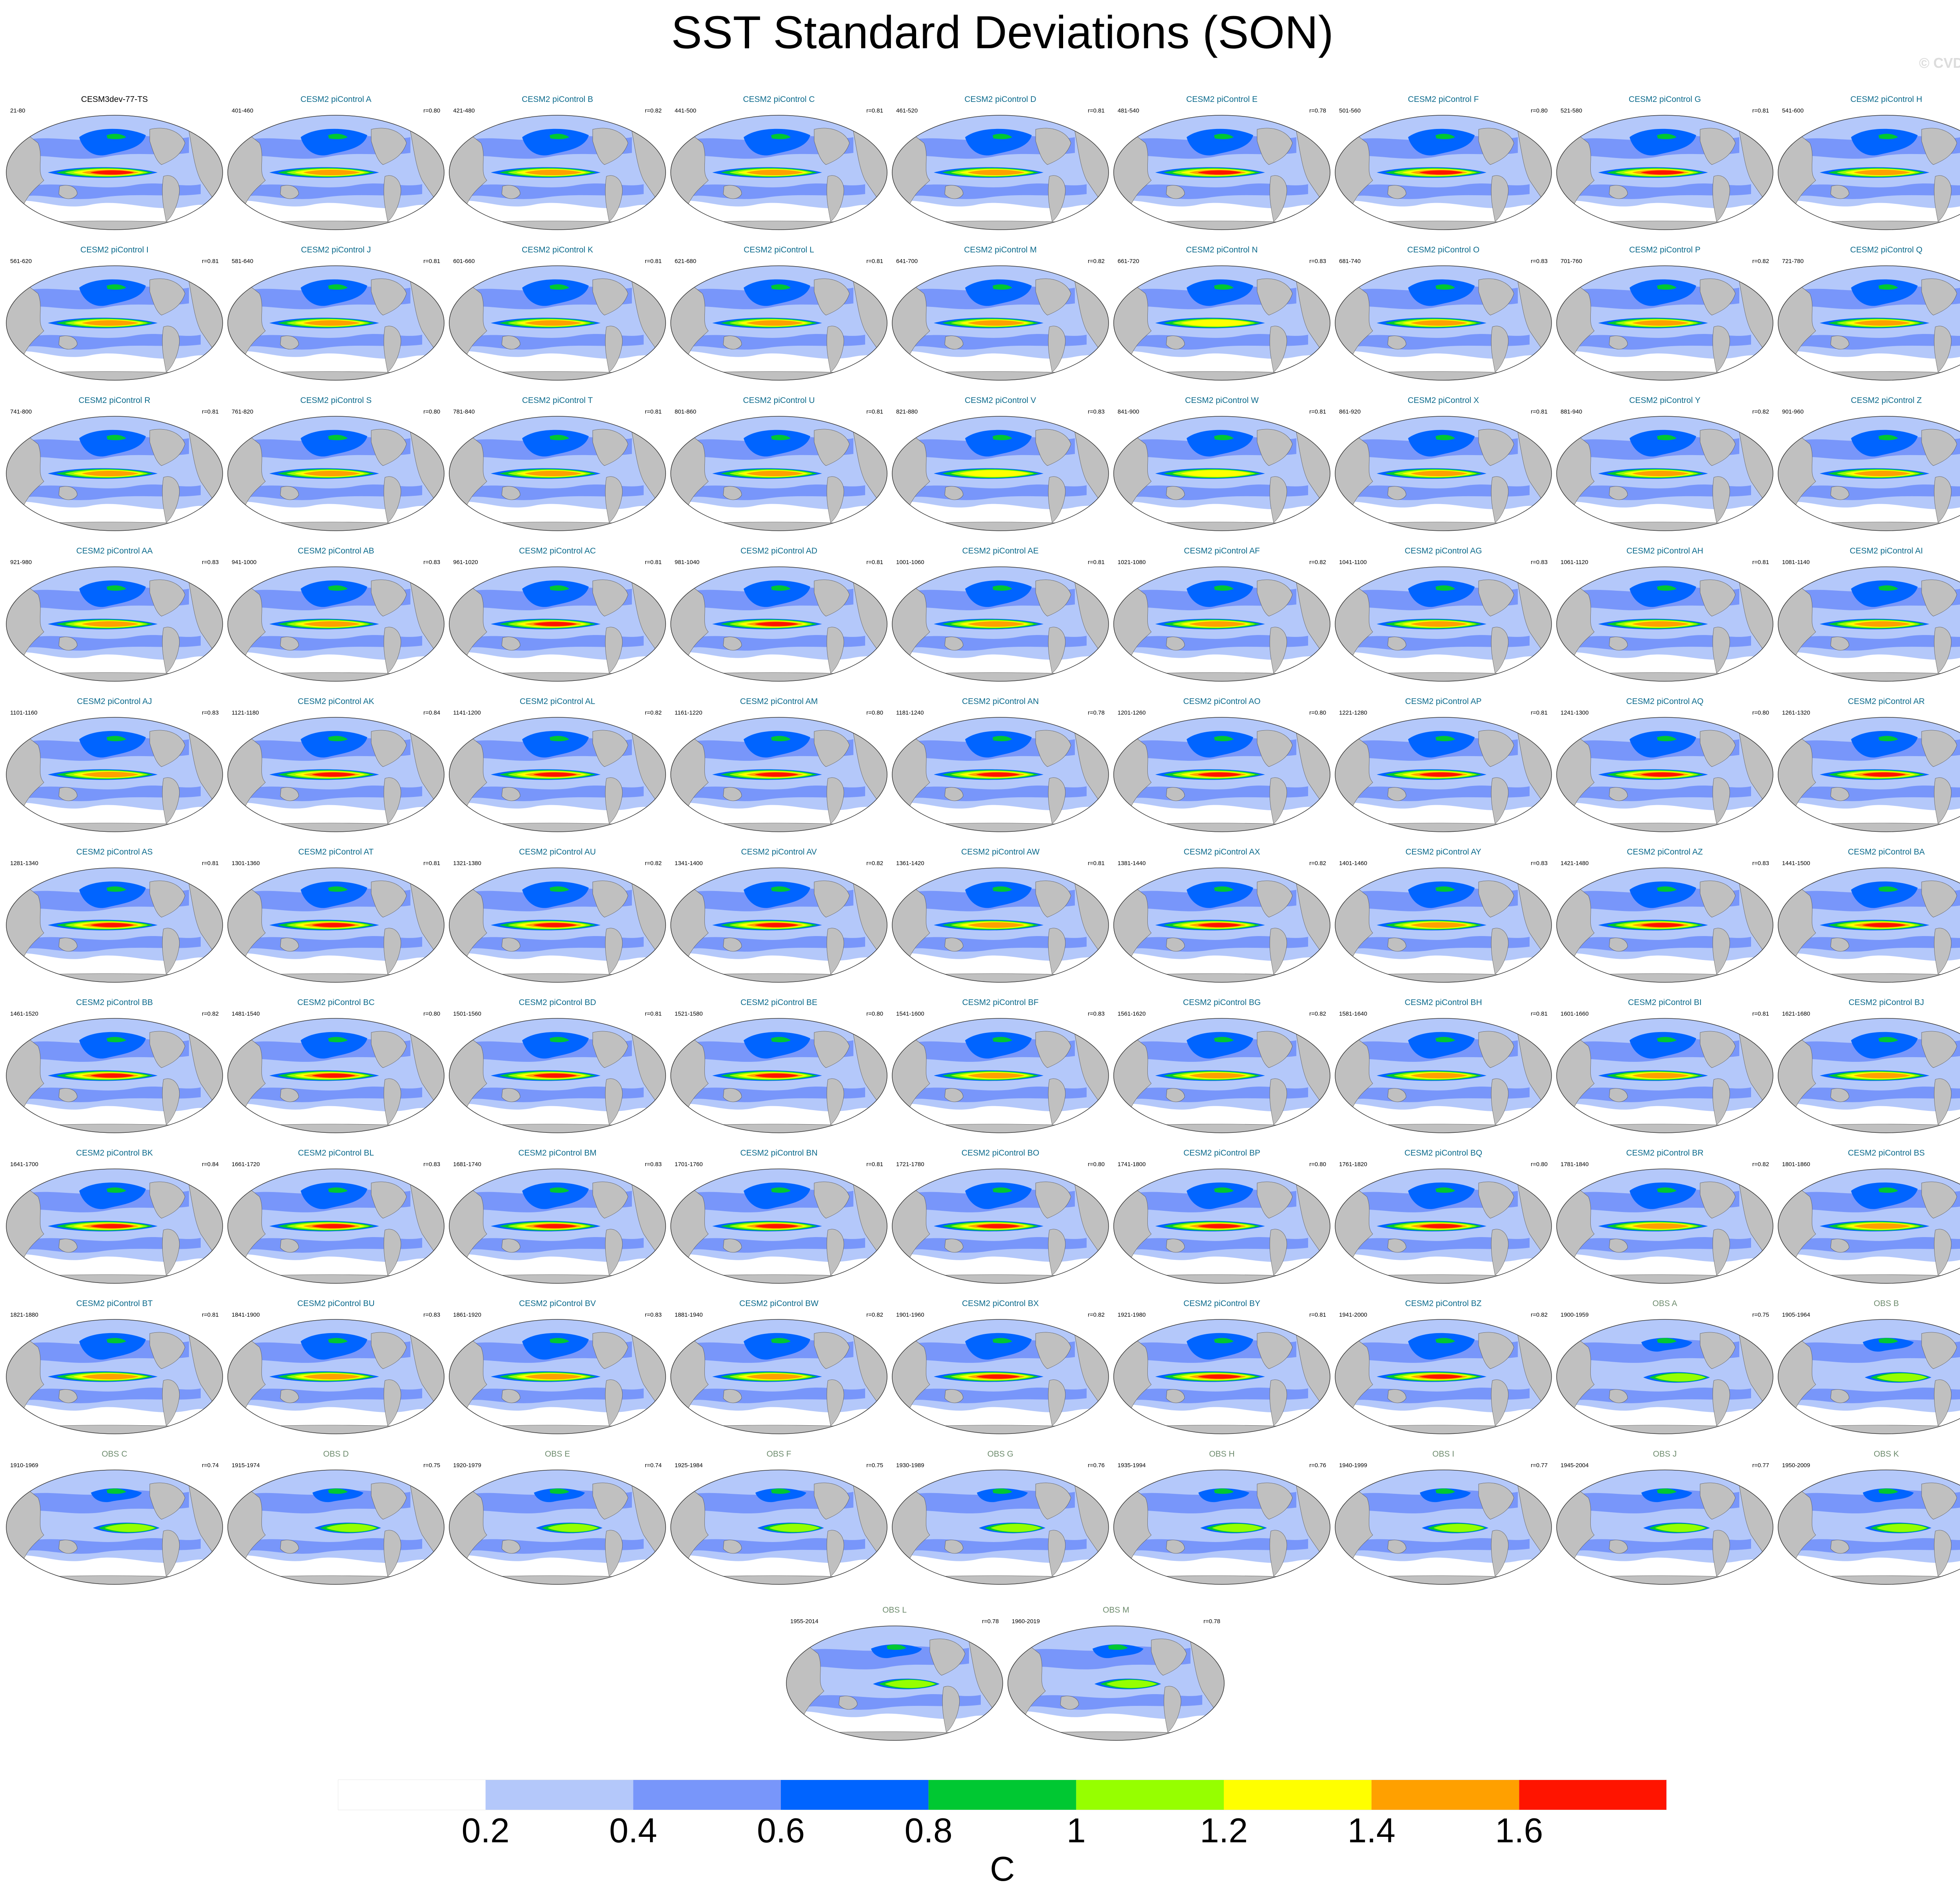  I want to click on panel-years: 1661-1720, so click(246, 1164).